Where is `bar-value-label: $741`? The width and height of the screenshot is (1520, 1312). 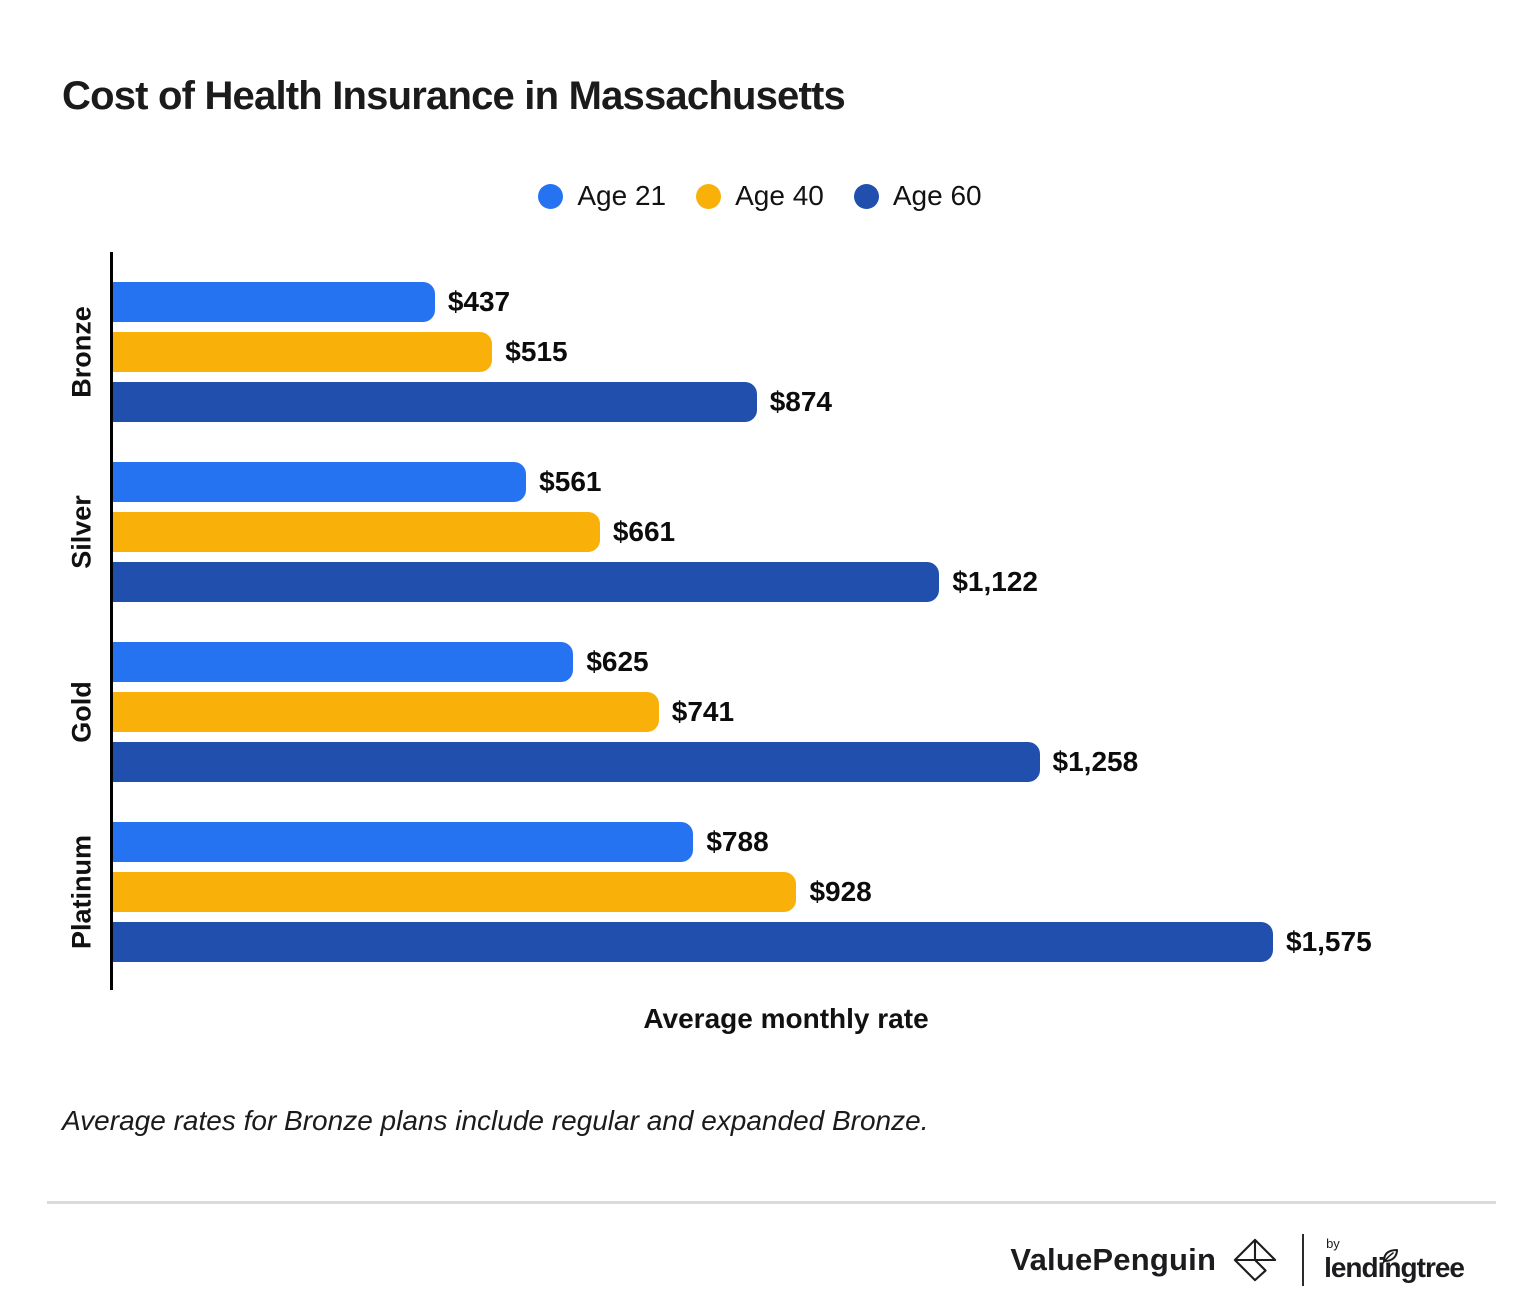
bar-value-label: $741 is located at coordinates (703, 711).